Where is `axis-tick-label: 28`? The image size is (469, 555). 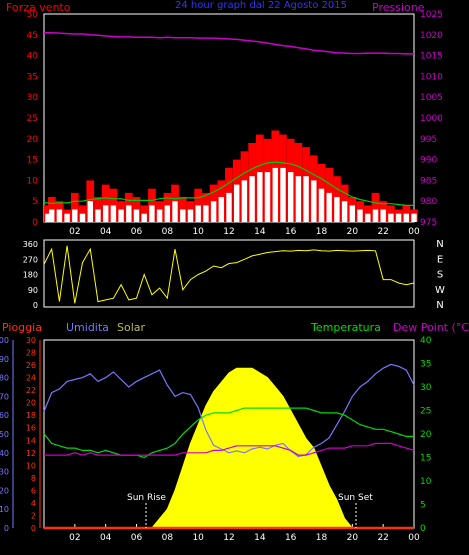
axis-tick-label: 28 is located at coordinates (31, 353).